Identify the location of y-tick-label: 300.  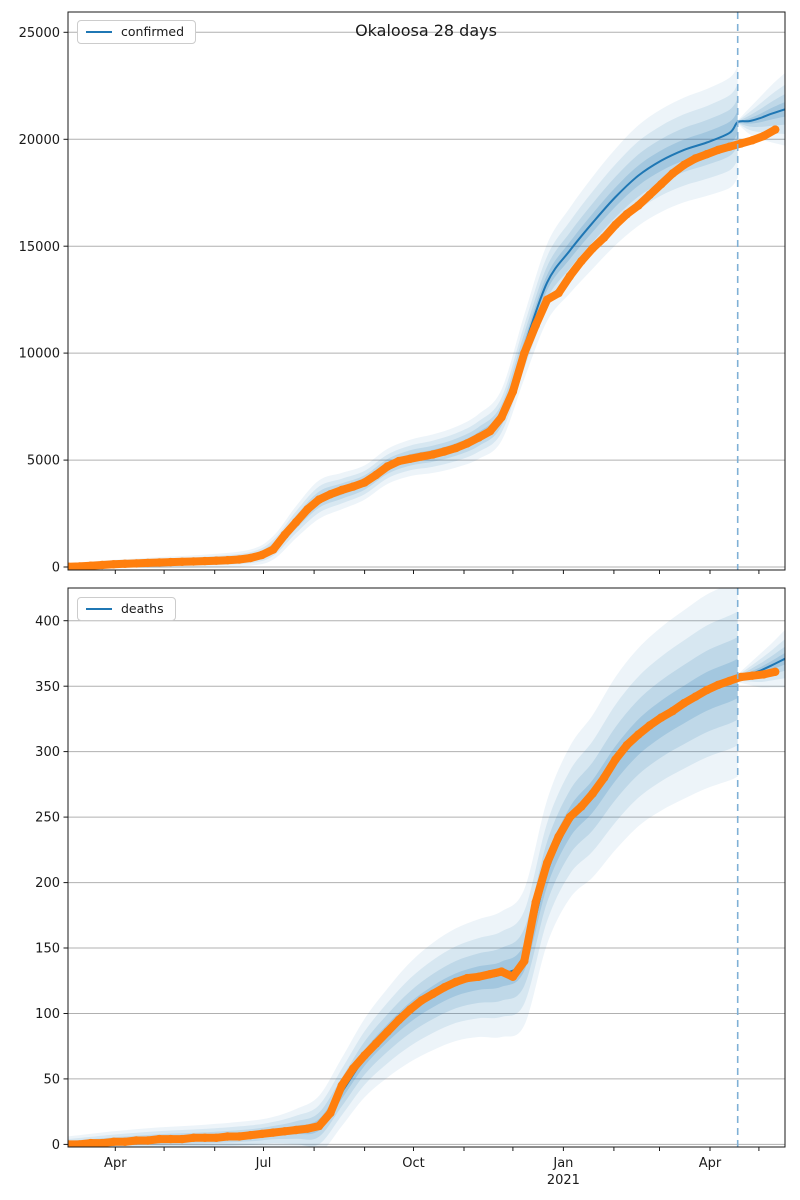
(47, 752).